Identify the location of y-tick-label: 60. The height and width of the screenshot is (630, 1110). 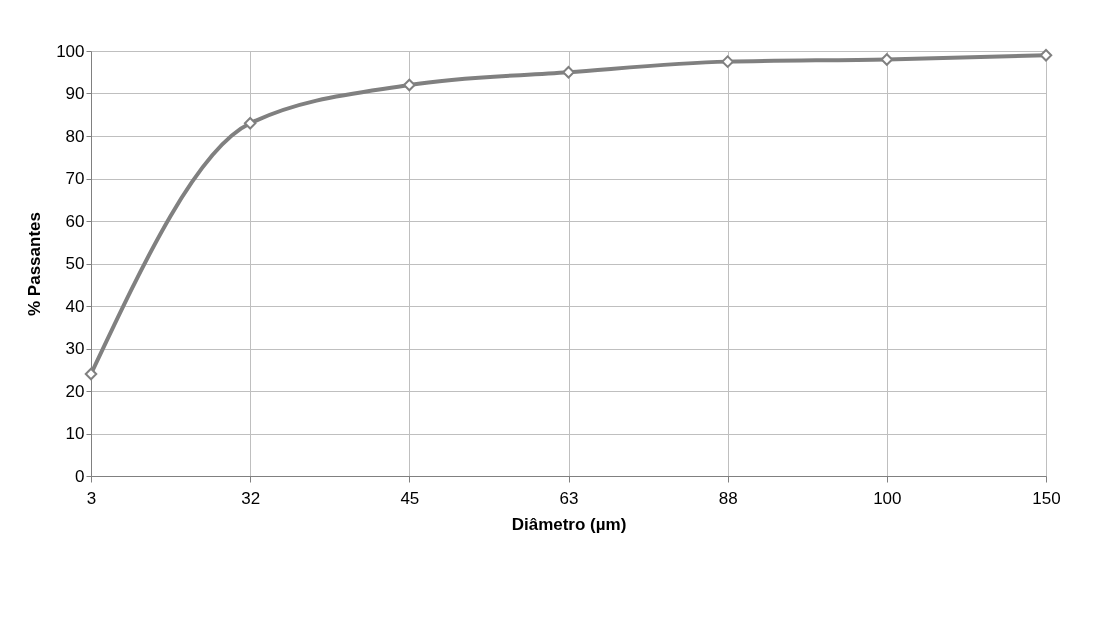
(75, 221).